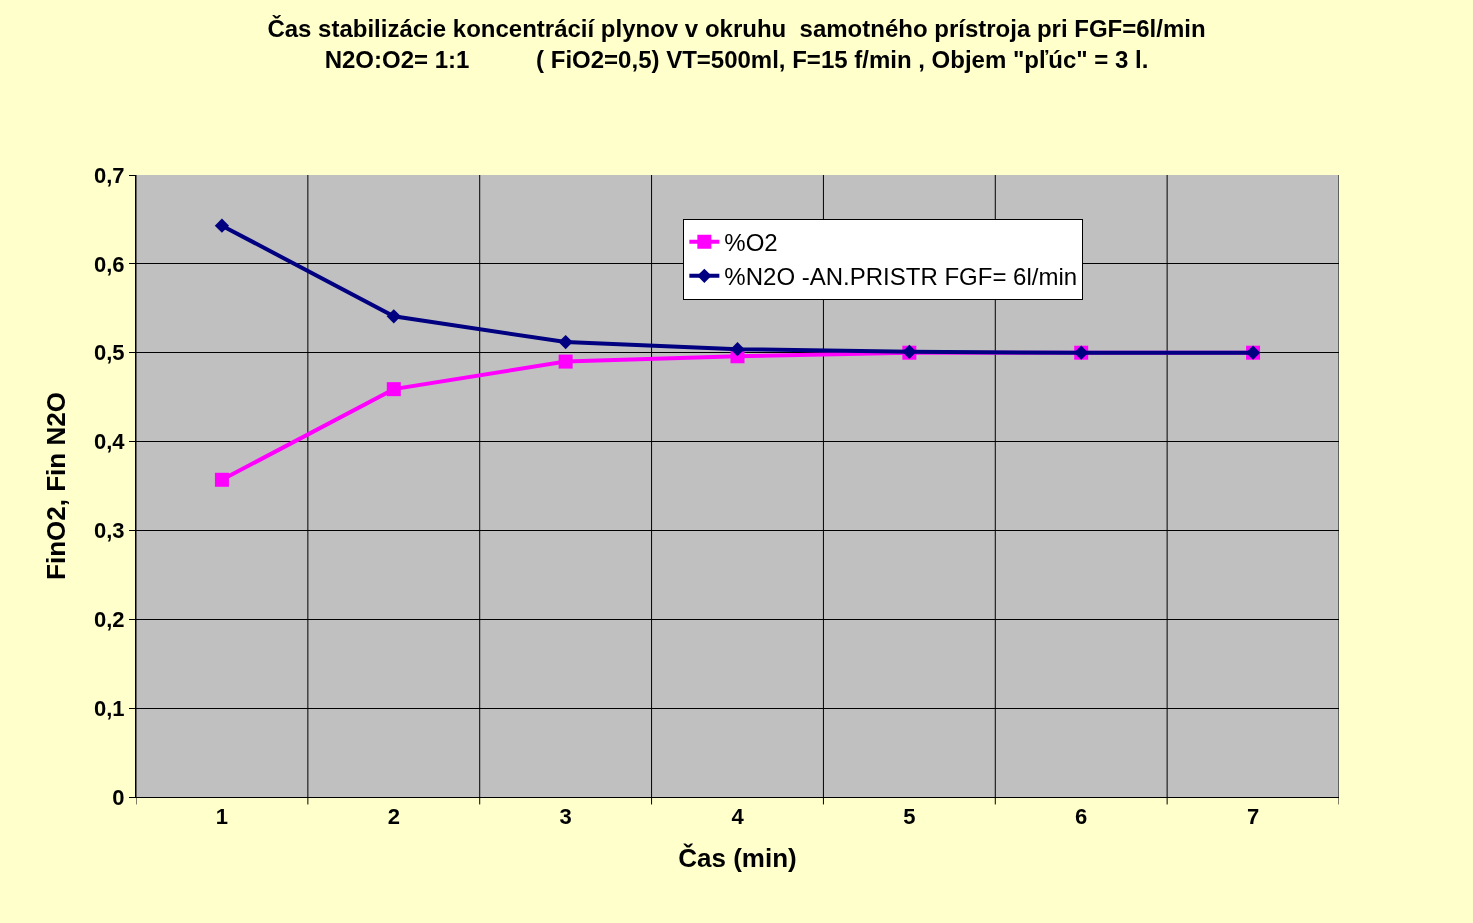  What do you see at coordinates (110, 442) in the screenshot?
I see `y-tick-label: 0,4` at bounding box center [110, 442].